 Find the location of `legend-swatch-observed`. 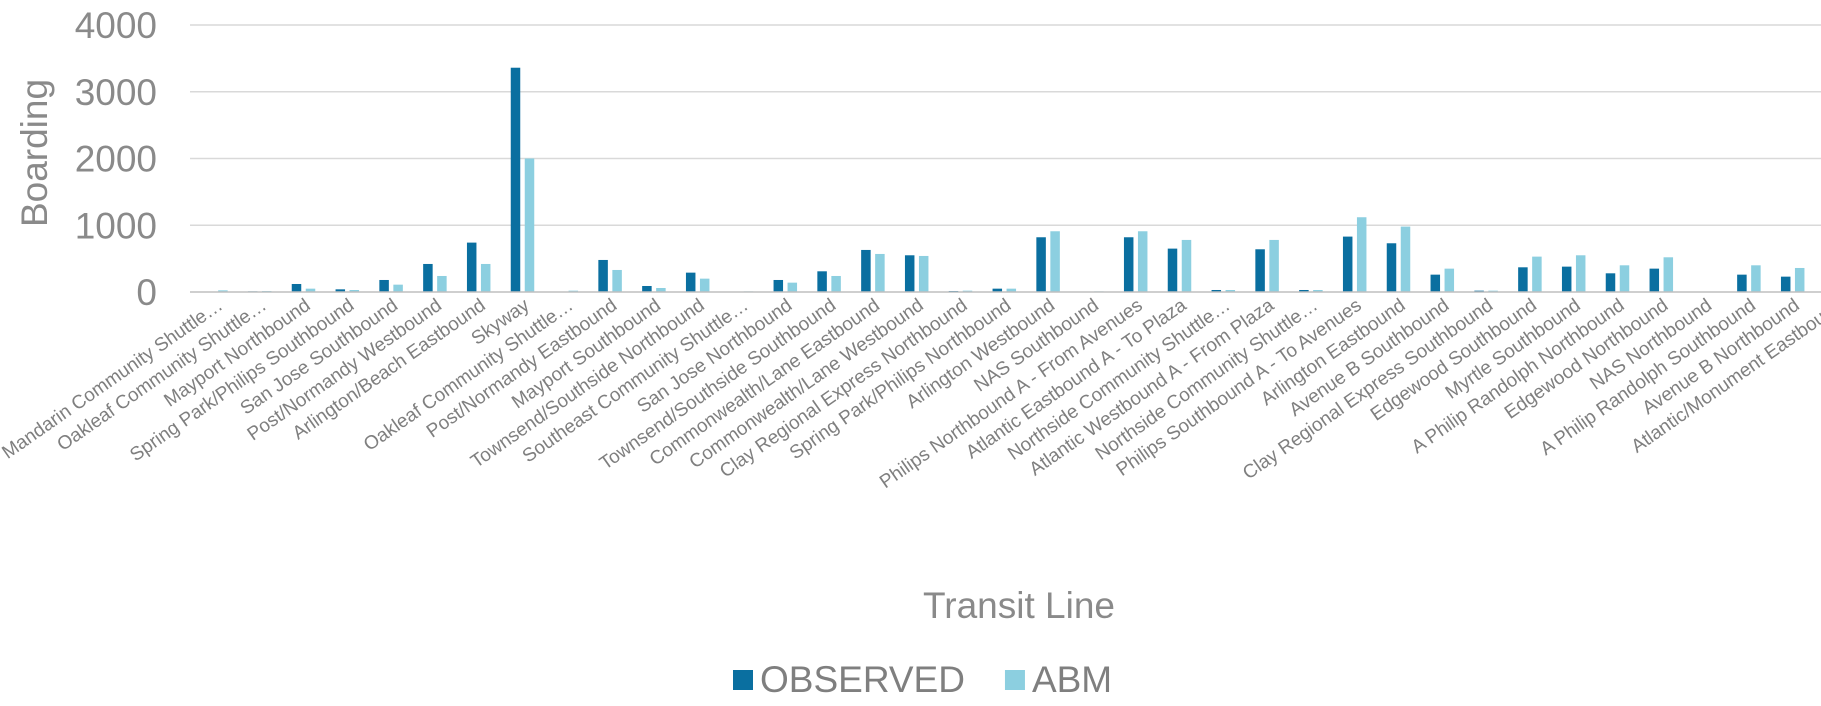

legend-swatch-observed is located at coordinates (743, 680).